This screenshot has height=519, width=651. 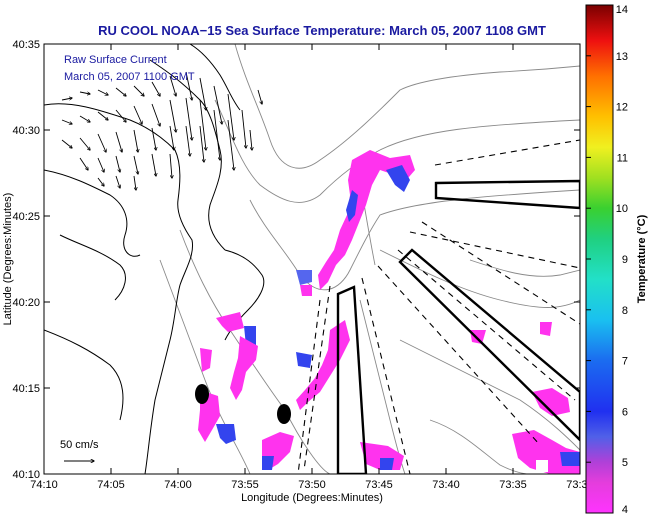 What do you see at coordinates (26, 389) in the screenshot?
I see `y-tick-label: 40:15` at bounding box center [26, 389].